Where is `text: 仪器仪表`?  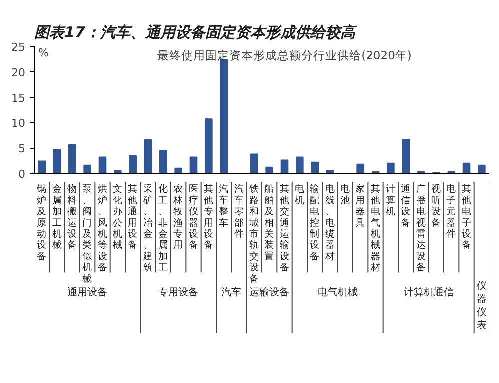 text: 仪器仪表 is located at coordinates (481, 306).